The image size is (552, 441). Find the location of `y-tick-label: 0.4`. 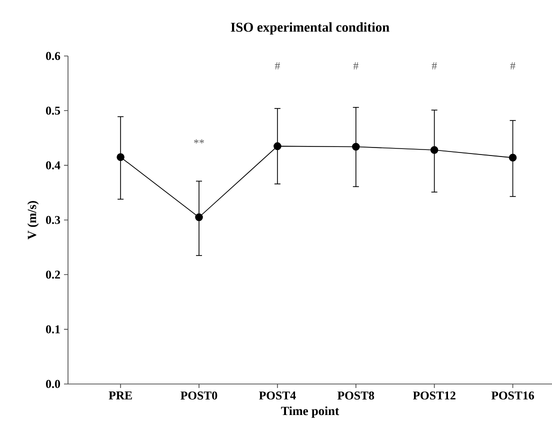

y-tick-label: 0.4 is located at coordinates (53, 165).